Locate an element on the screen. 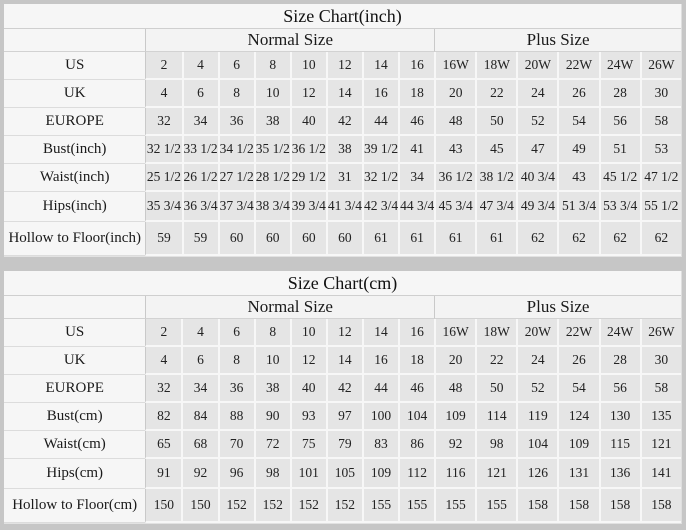 The width and height of the screenshot is (686, 530). data-cell: 38 is located at coordinates (271, 122).